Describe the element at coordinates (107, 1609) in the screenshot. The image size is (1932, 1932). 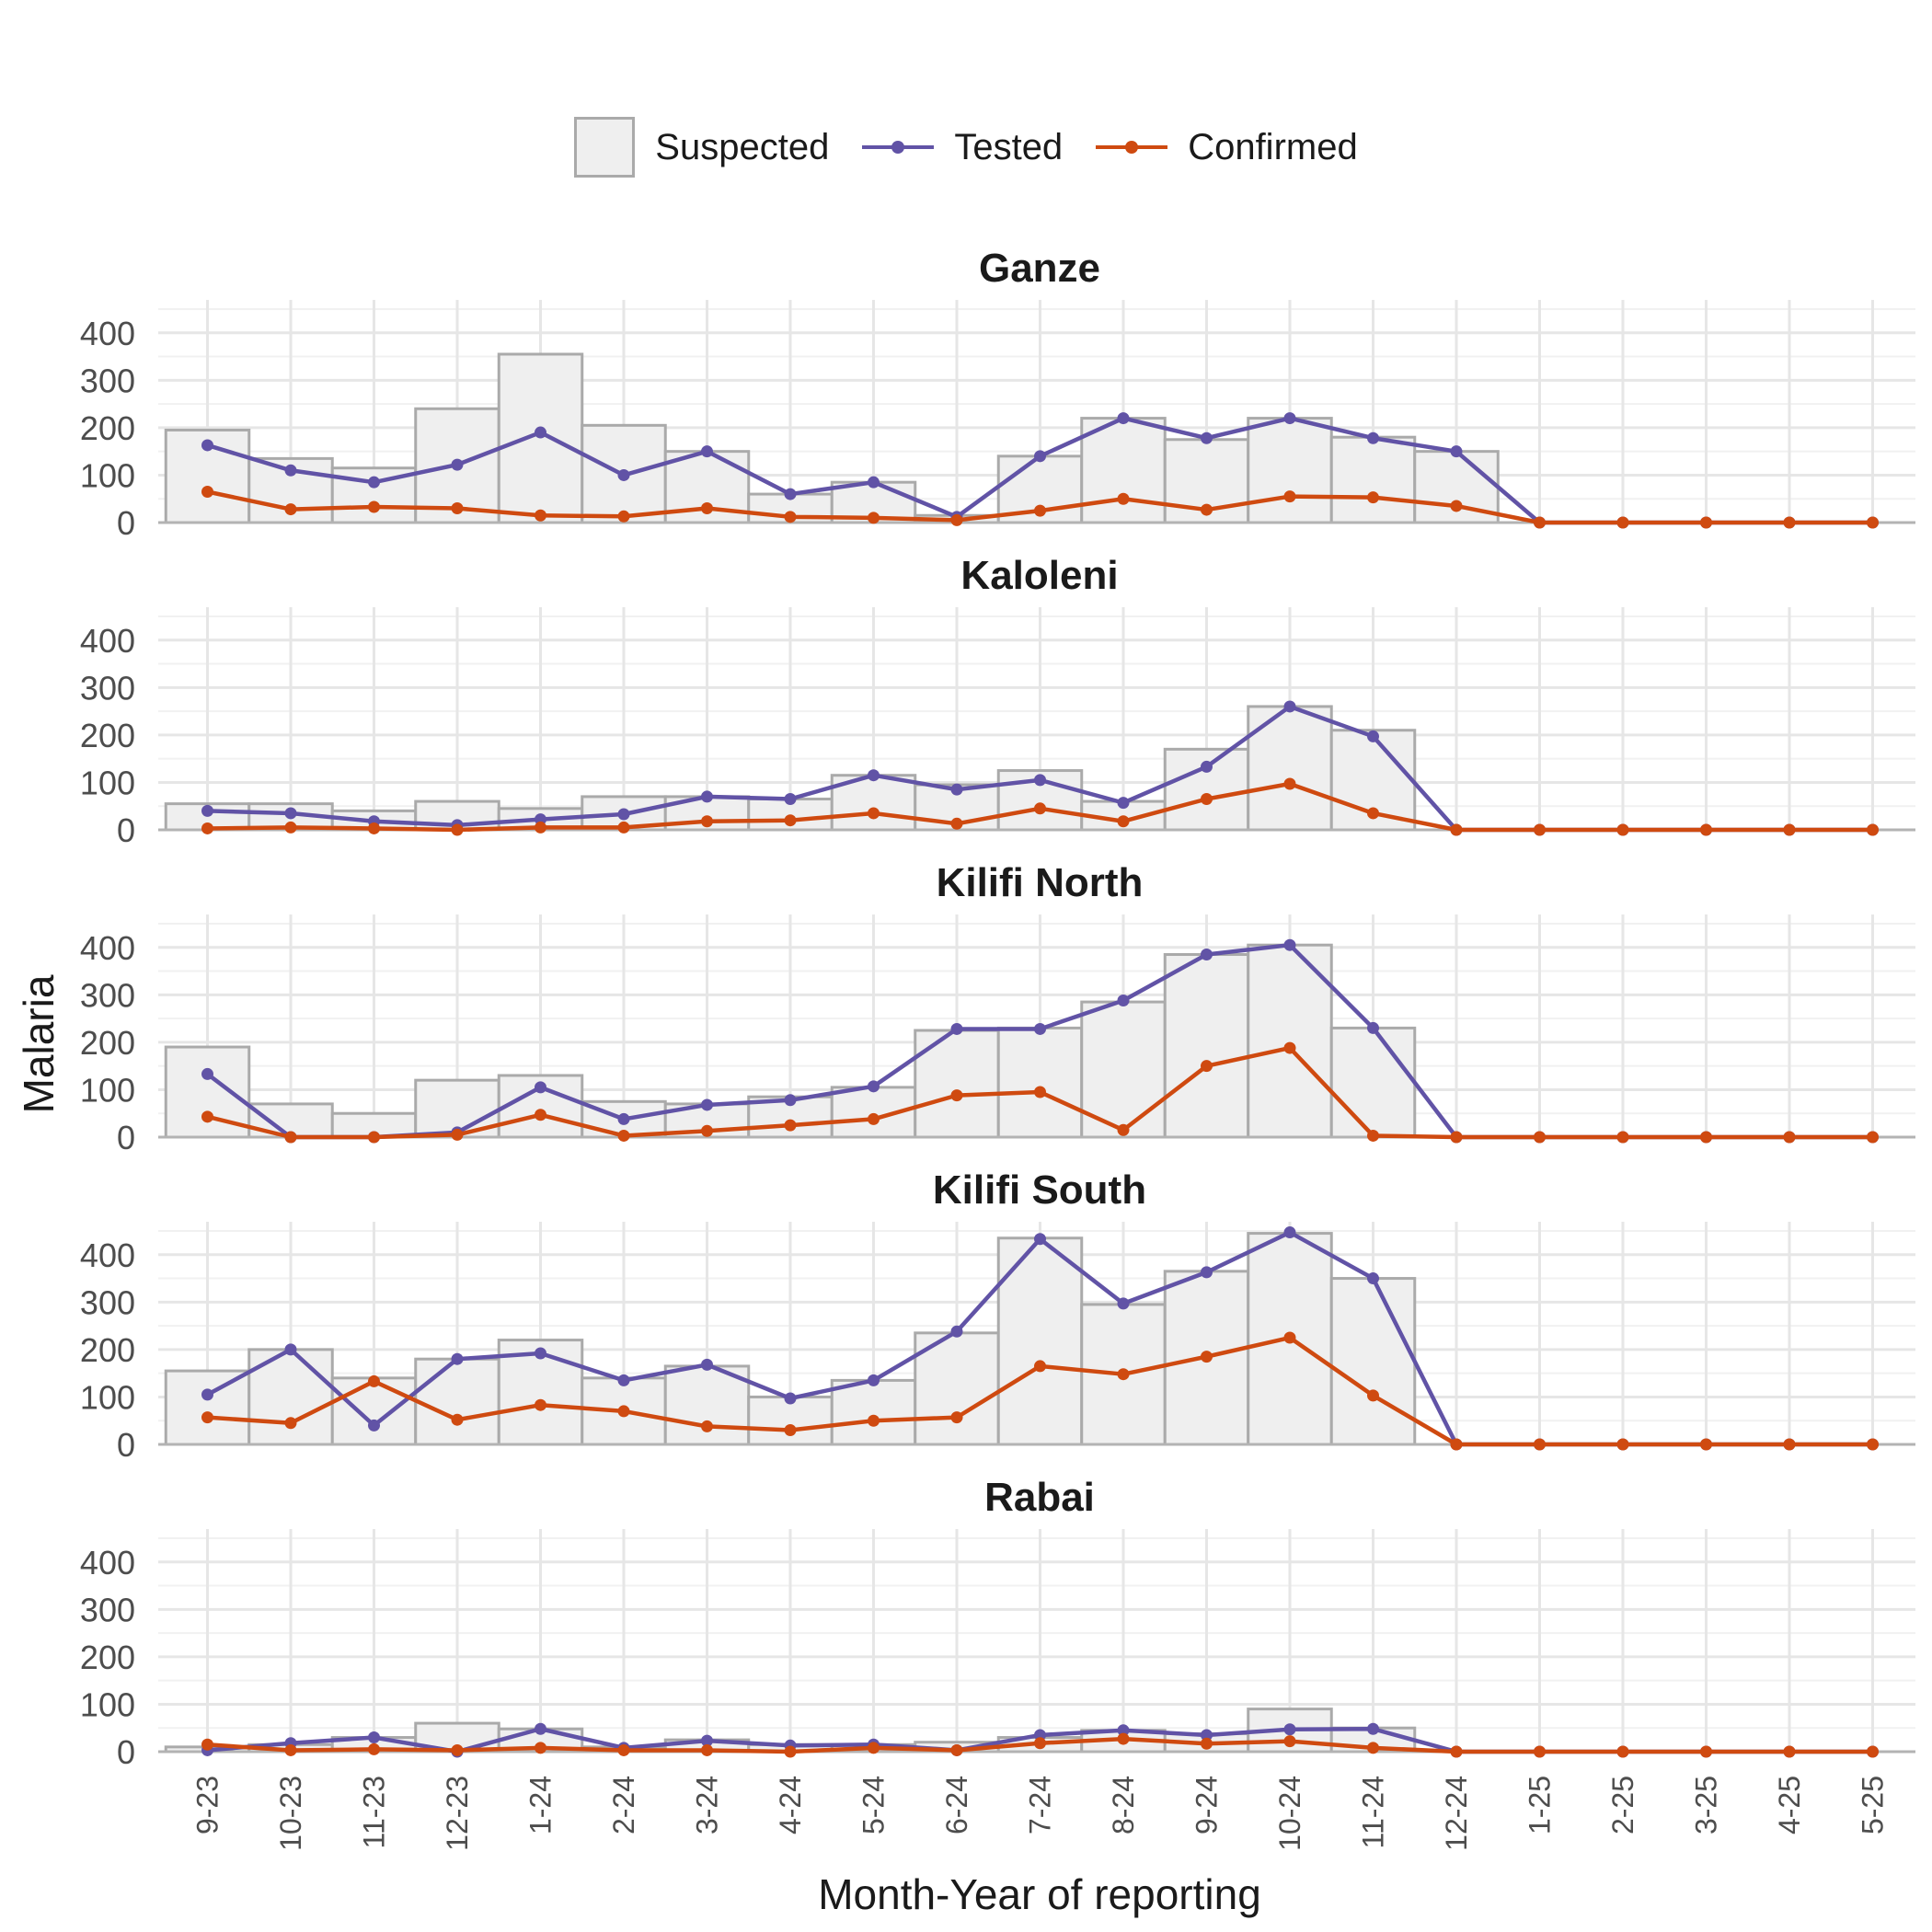
I see `y-tick-label: 300` at that location.